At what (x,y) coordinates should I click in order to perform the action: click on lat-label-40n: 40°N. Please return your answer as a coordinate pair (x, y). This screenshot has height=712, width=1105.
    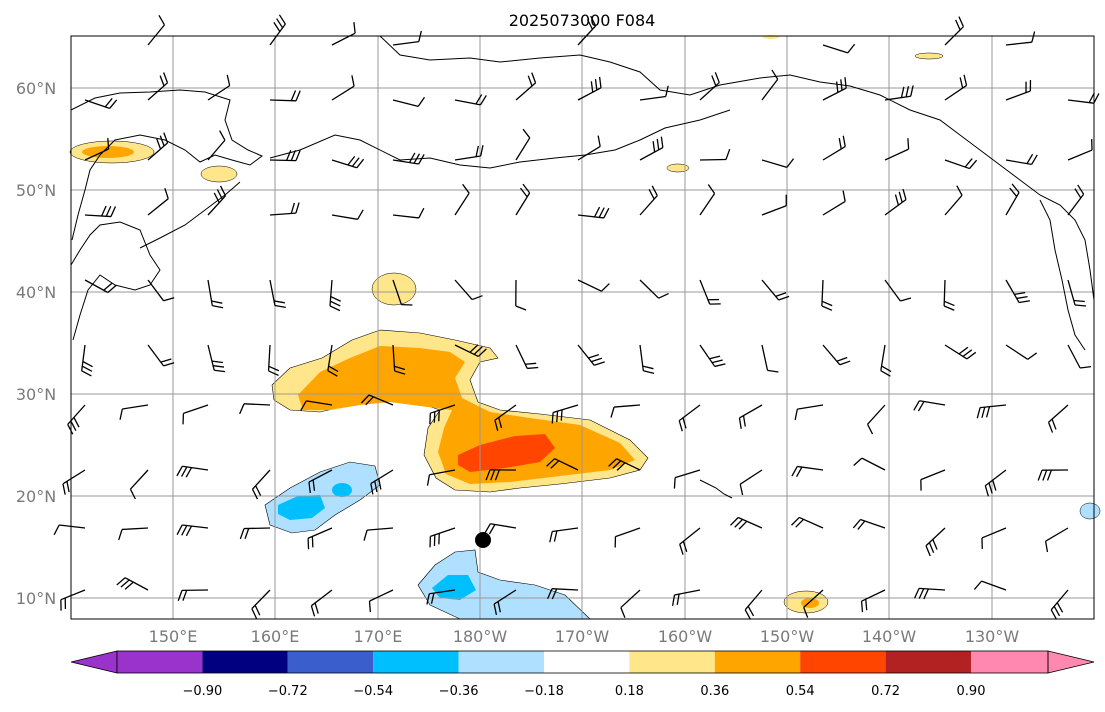
    Looking at the image, I should click on (36, 292).